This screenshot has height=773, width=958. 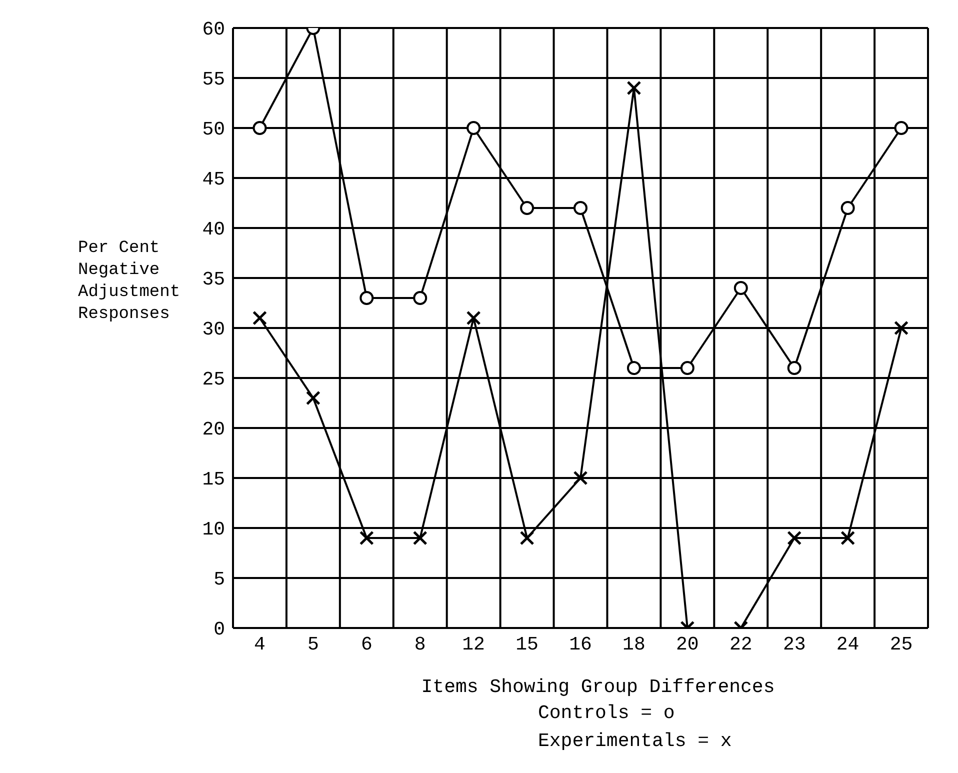 What do you see at coordinates (213, 279) in the screenshot?
I see `y-tick-label: 35` at bounding box center [213, 279].